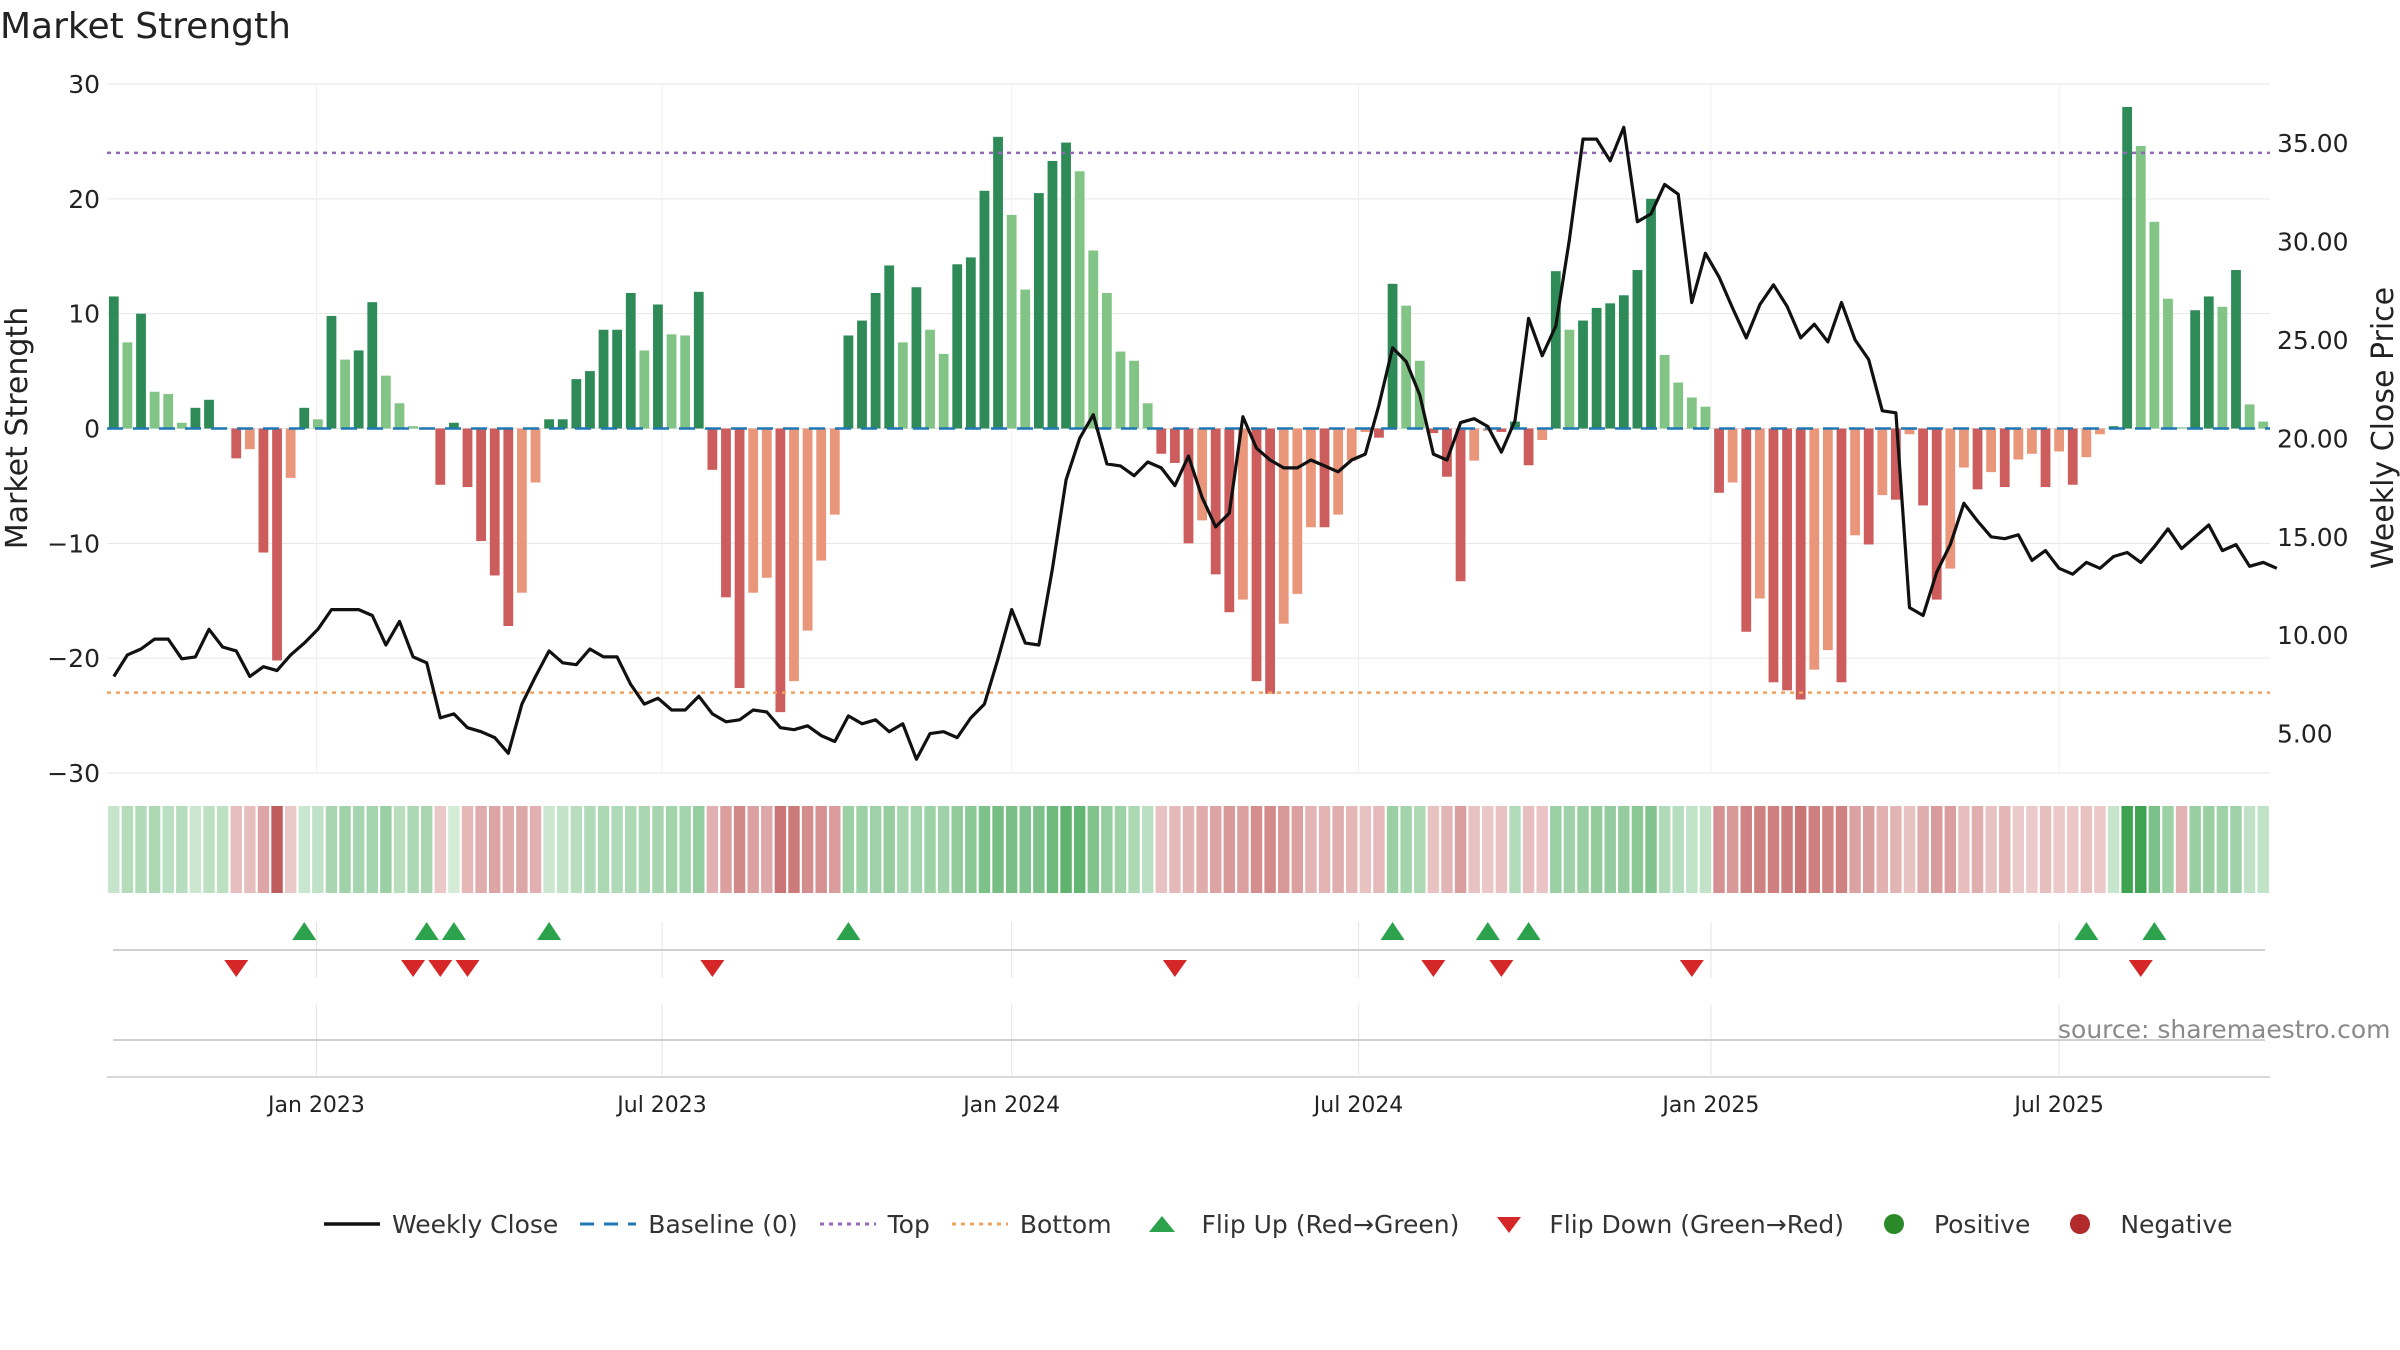 The image size is (2400, 1350). What do you see at coordinates (2313, 241) in the screenshot?
I see `y2-tick-label: 30.00` at bounding box center [2313, 241].